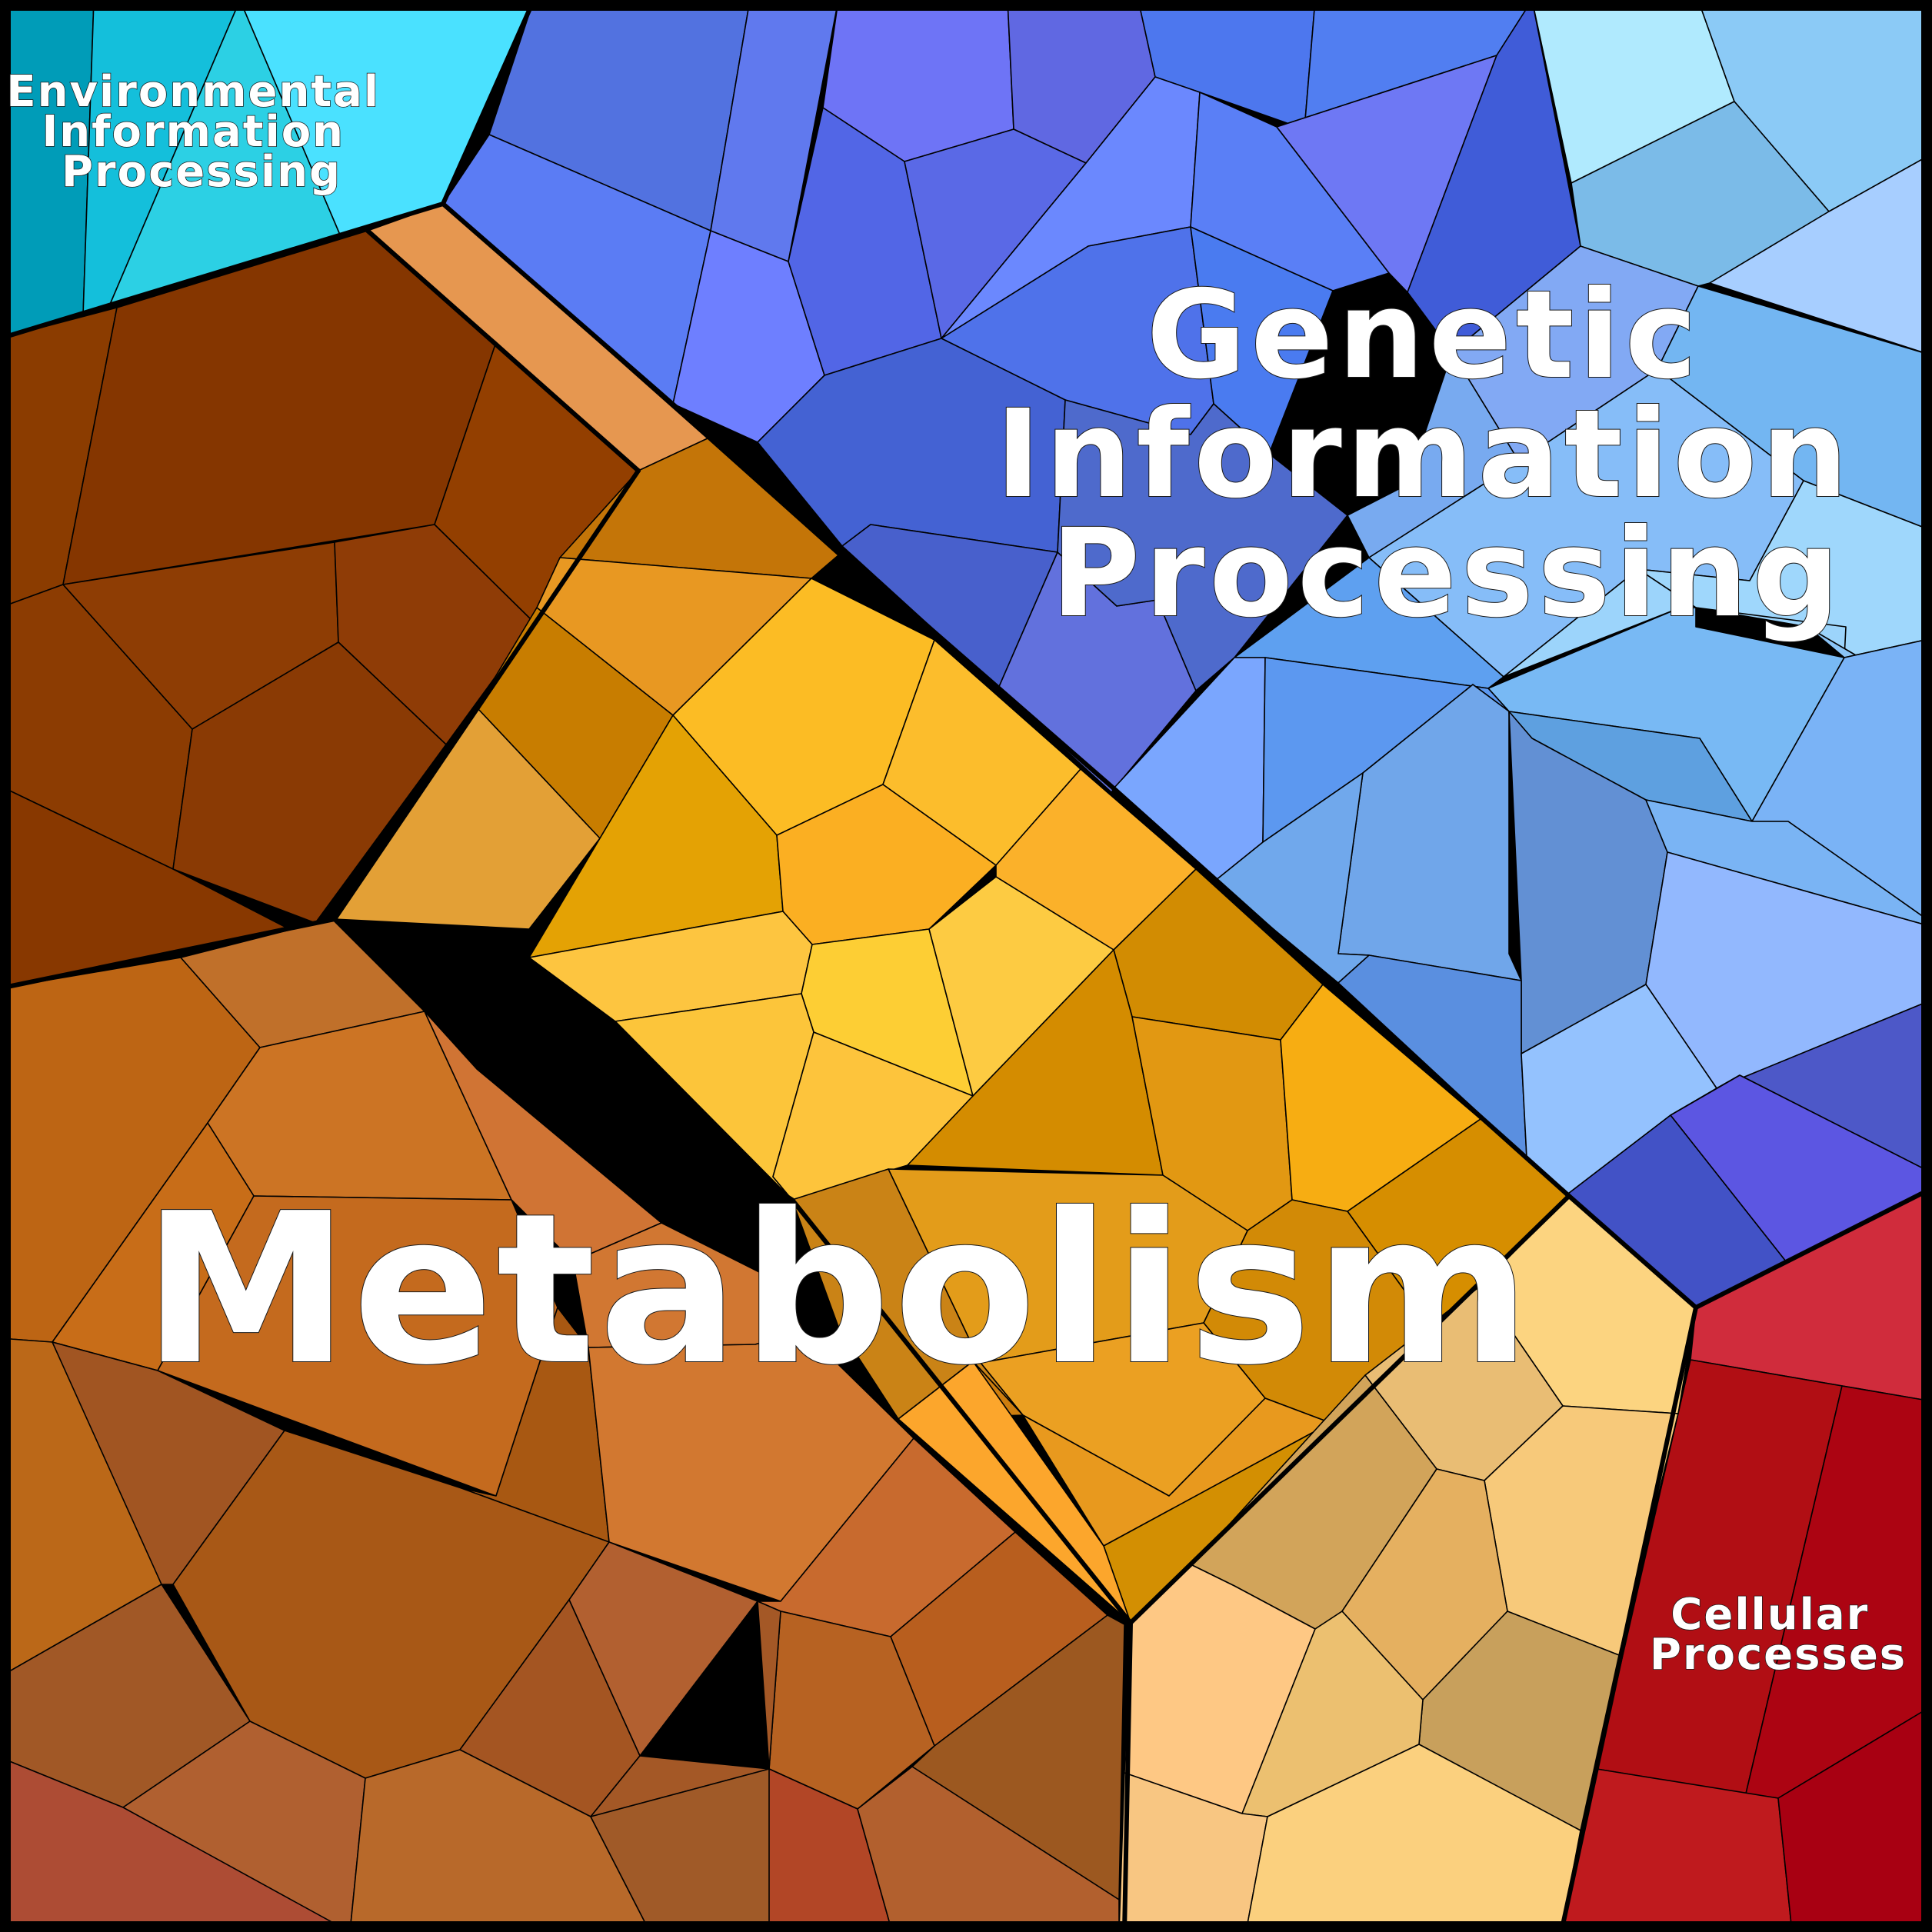 The height and width of the screenshot is (1932, 1932). Describe the element at coordinates (1407, 1563) in the screenshot. I see `region-metabolism-peach` at that location.